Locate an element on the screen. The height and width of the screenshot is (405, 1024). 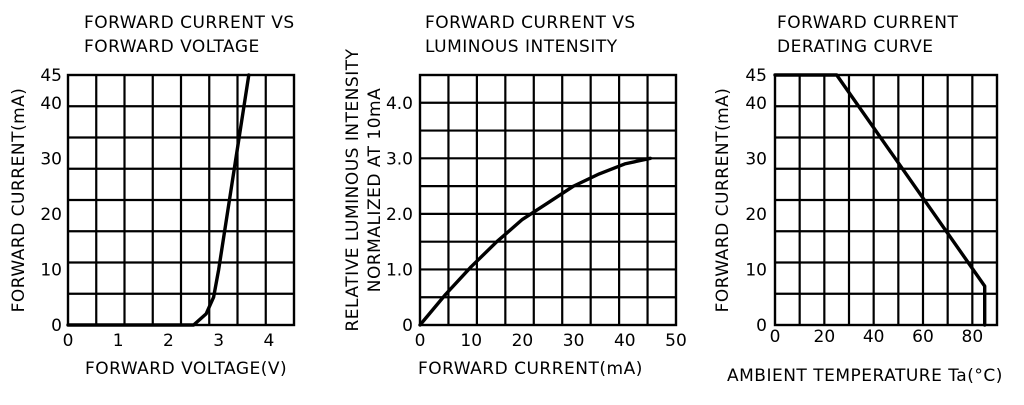
x-tick-label: 30 is located at coordinates (574, 341).